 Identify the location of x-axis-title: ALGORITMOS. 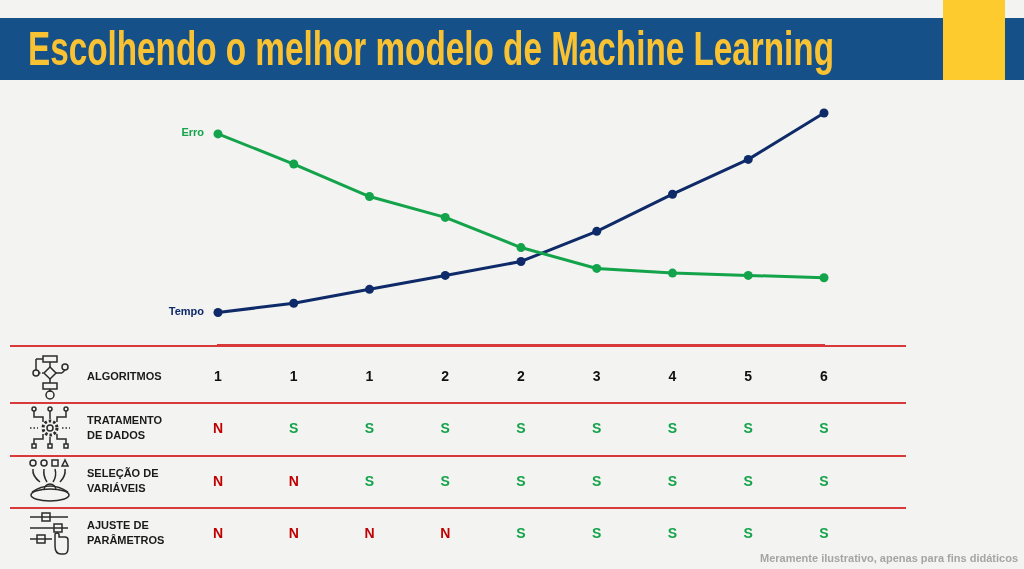
(124, 376).